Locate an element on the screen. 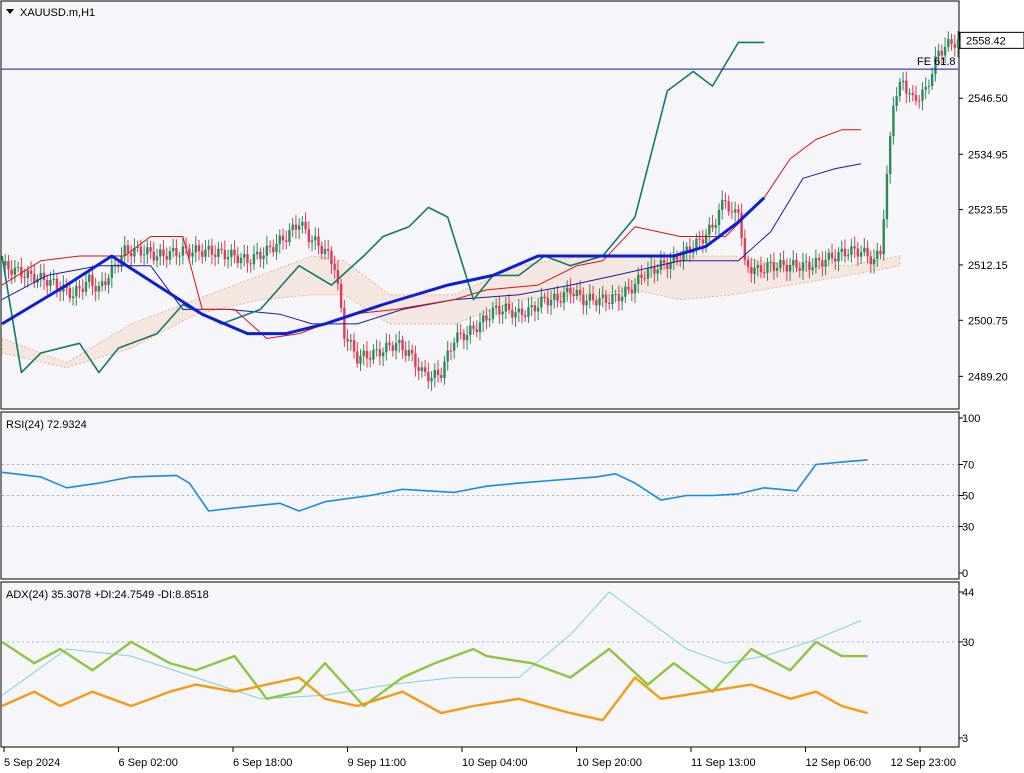  current-price-box is located at coordinates (991, 40).